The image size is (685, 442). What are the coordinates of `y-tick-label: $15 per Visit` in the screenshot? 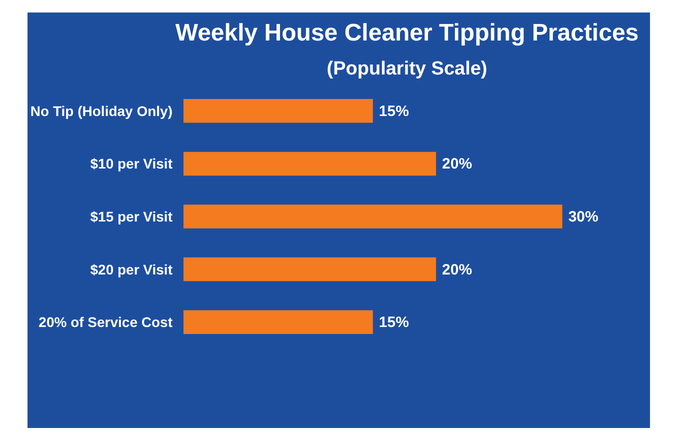 It's located at (131, 216).